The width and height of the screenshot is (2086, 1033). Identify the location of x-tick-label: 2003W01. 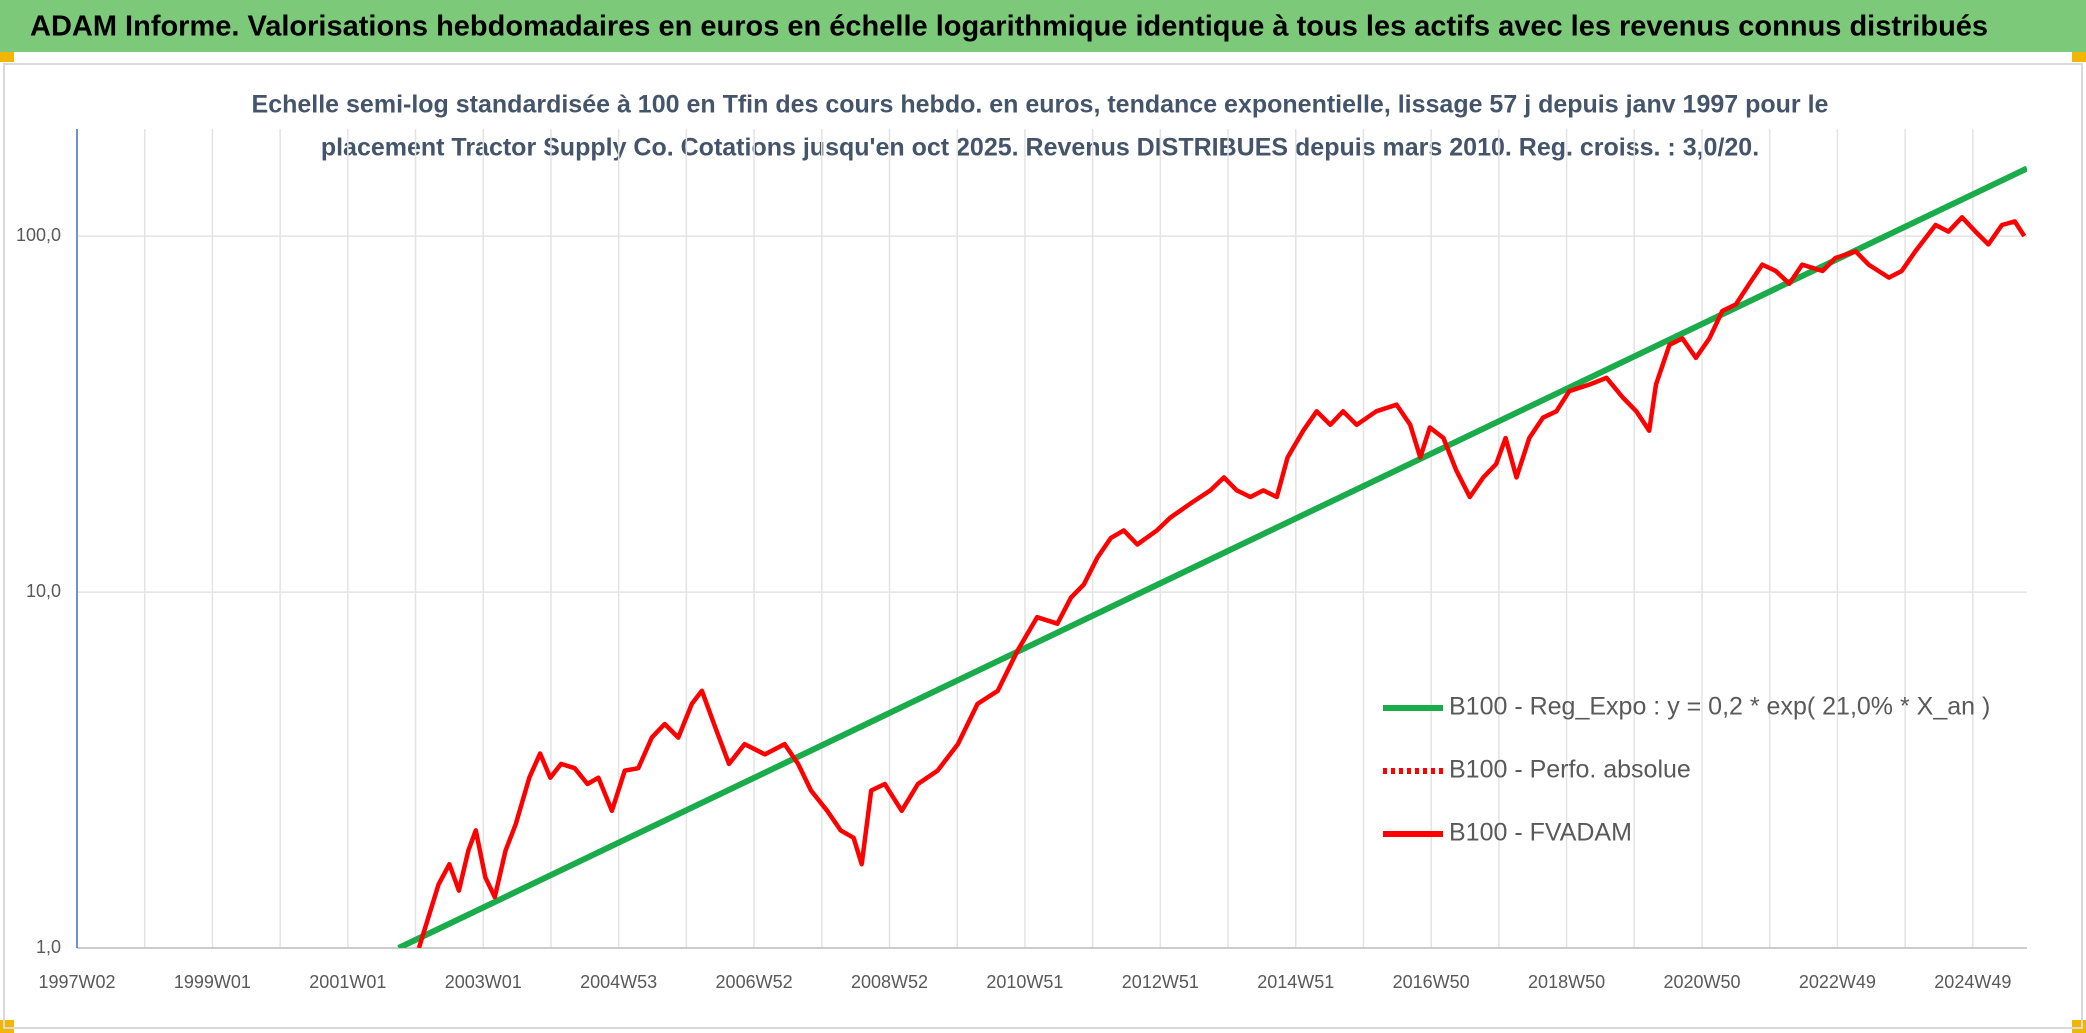
(483, 982).